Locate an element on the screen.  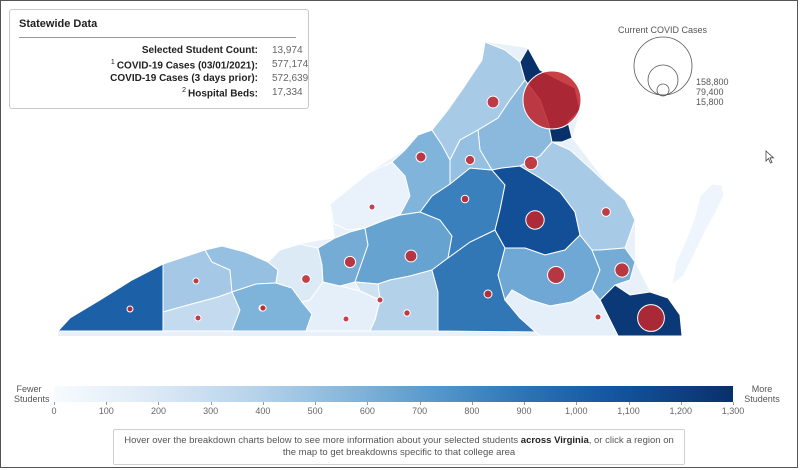
stat-value: 17,334 is located at coordinates (287, 92).